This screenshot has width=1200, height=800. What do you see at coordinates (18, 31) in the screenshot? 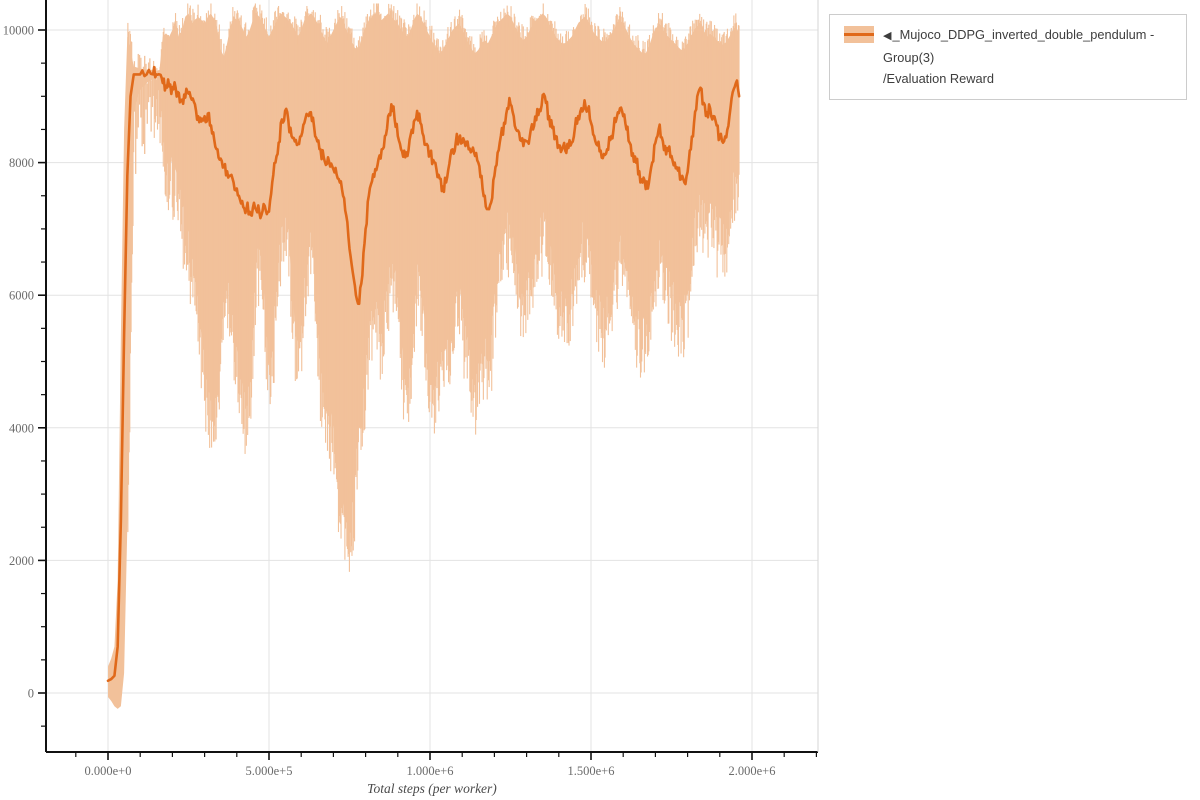
I see `y-tick-label: 10000` at bounding box center [18, 31].